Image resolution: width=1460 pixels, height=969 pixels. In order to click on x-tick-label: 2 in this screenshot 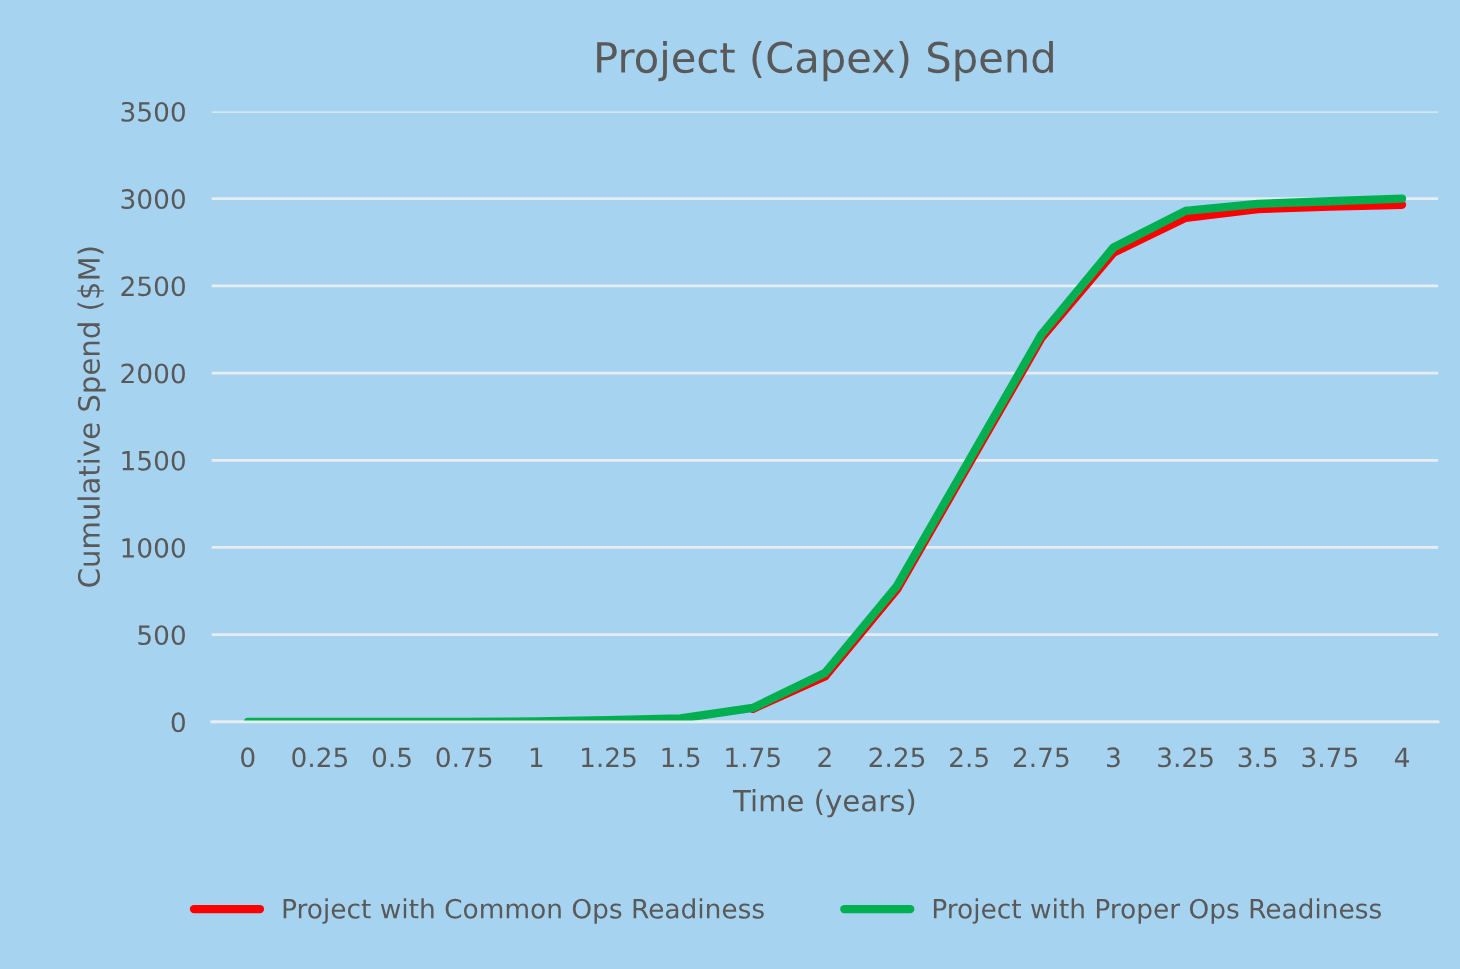, I will do `click(824, 757)`.